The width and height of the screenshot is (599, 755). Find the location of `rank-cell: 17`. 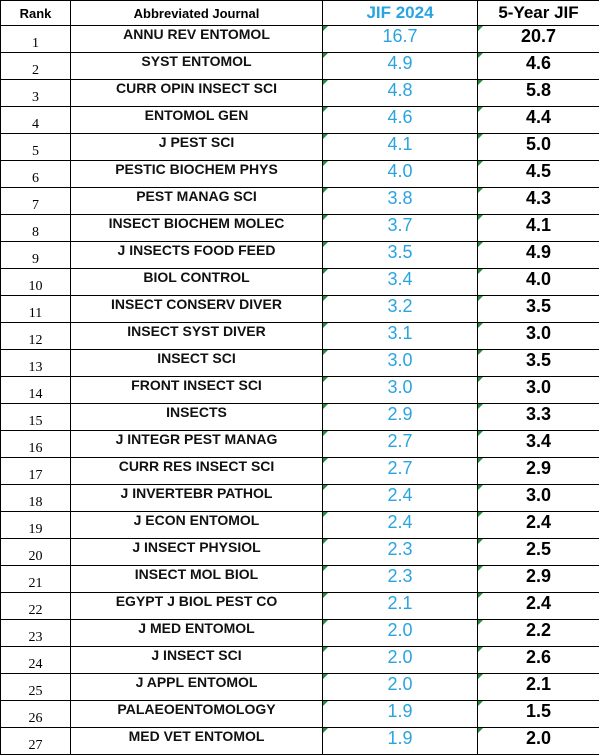

rank-cell: 17 is located at coordinates (36, 471).